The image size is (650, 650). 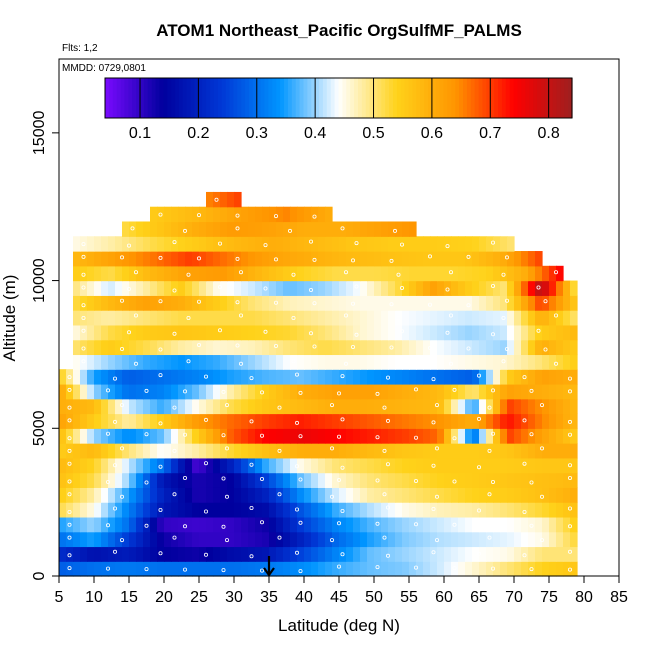 I want to click on date-note: MMDD: 0729,0801, so click(x=104, y=68).